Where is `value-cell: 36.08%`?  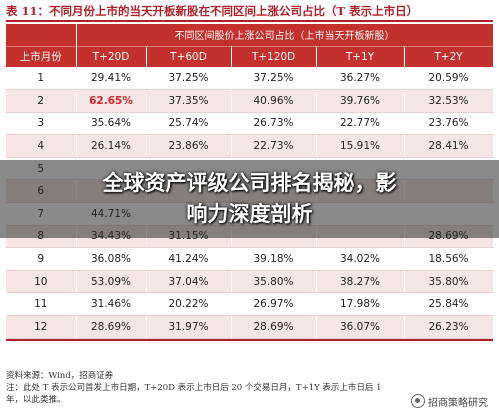
value-cell: 36.08% is located at coordinates (111, 259).